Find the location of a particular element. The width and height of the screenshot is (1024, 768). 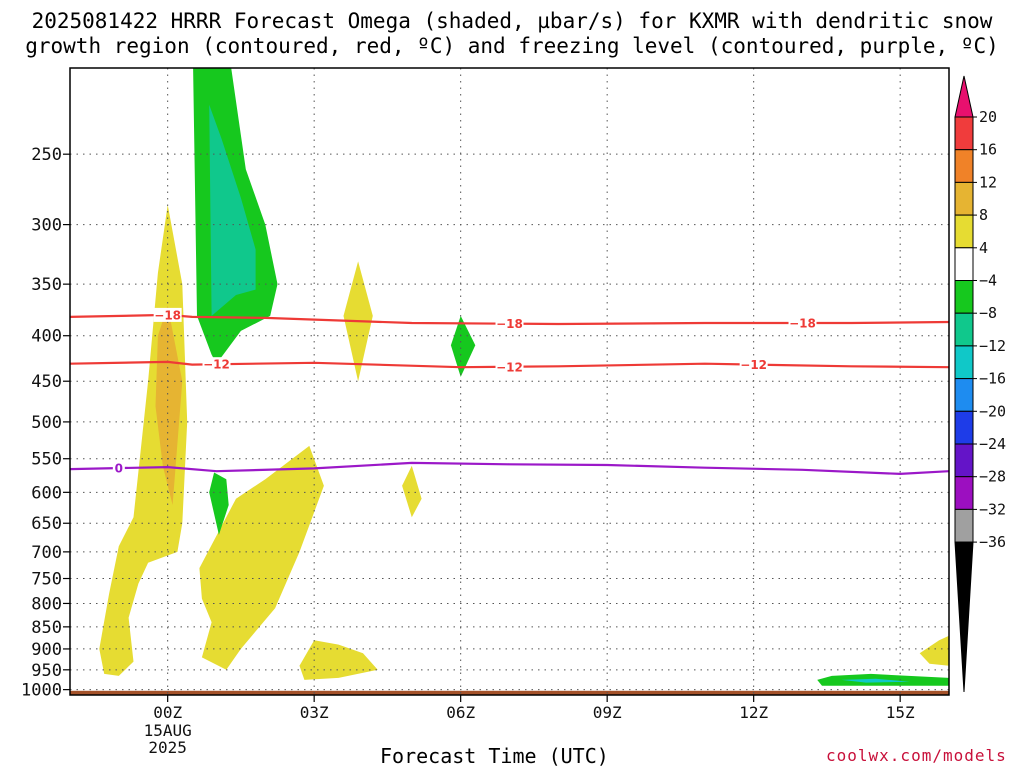

colorbar-tick-label: −4 is located at coordinates (988, 281).